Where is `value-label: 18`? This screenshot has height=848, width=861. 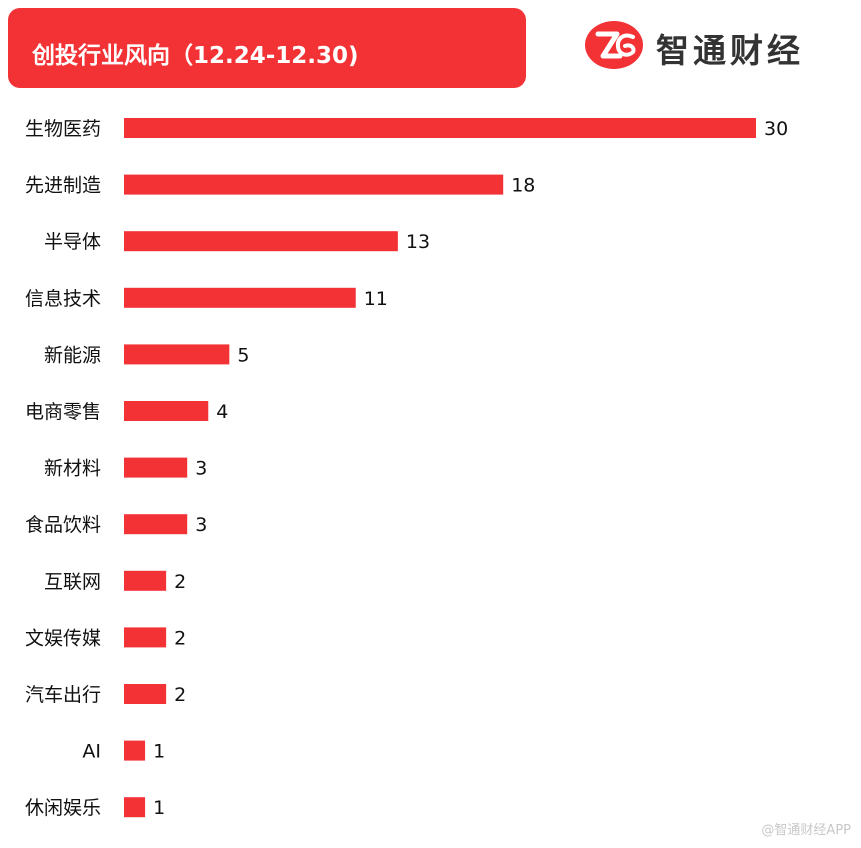
value-label: 18 is located at coordinates (523, 186).